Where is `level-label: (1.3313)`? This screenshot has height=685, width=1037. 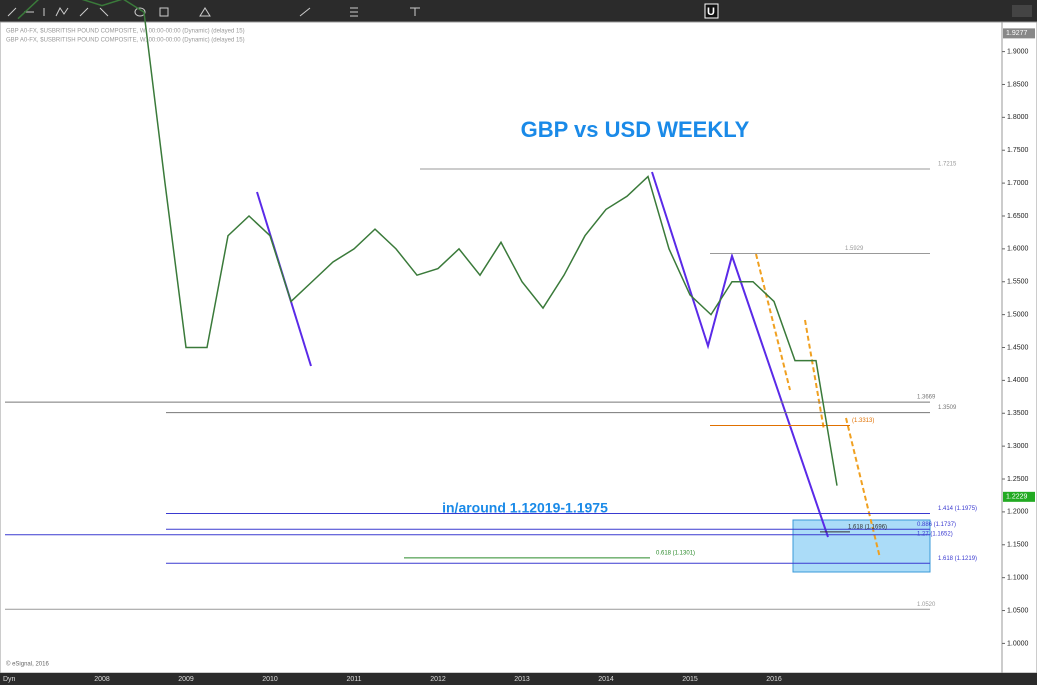 level-label: (1.3313) is located at coordinates (863, 421).